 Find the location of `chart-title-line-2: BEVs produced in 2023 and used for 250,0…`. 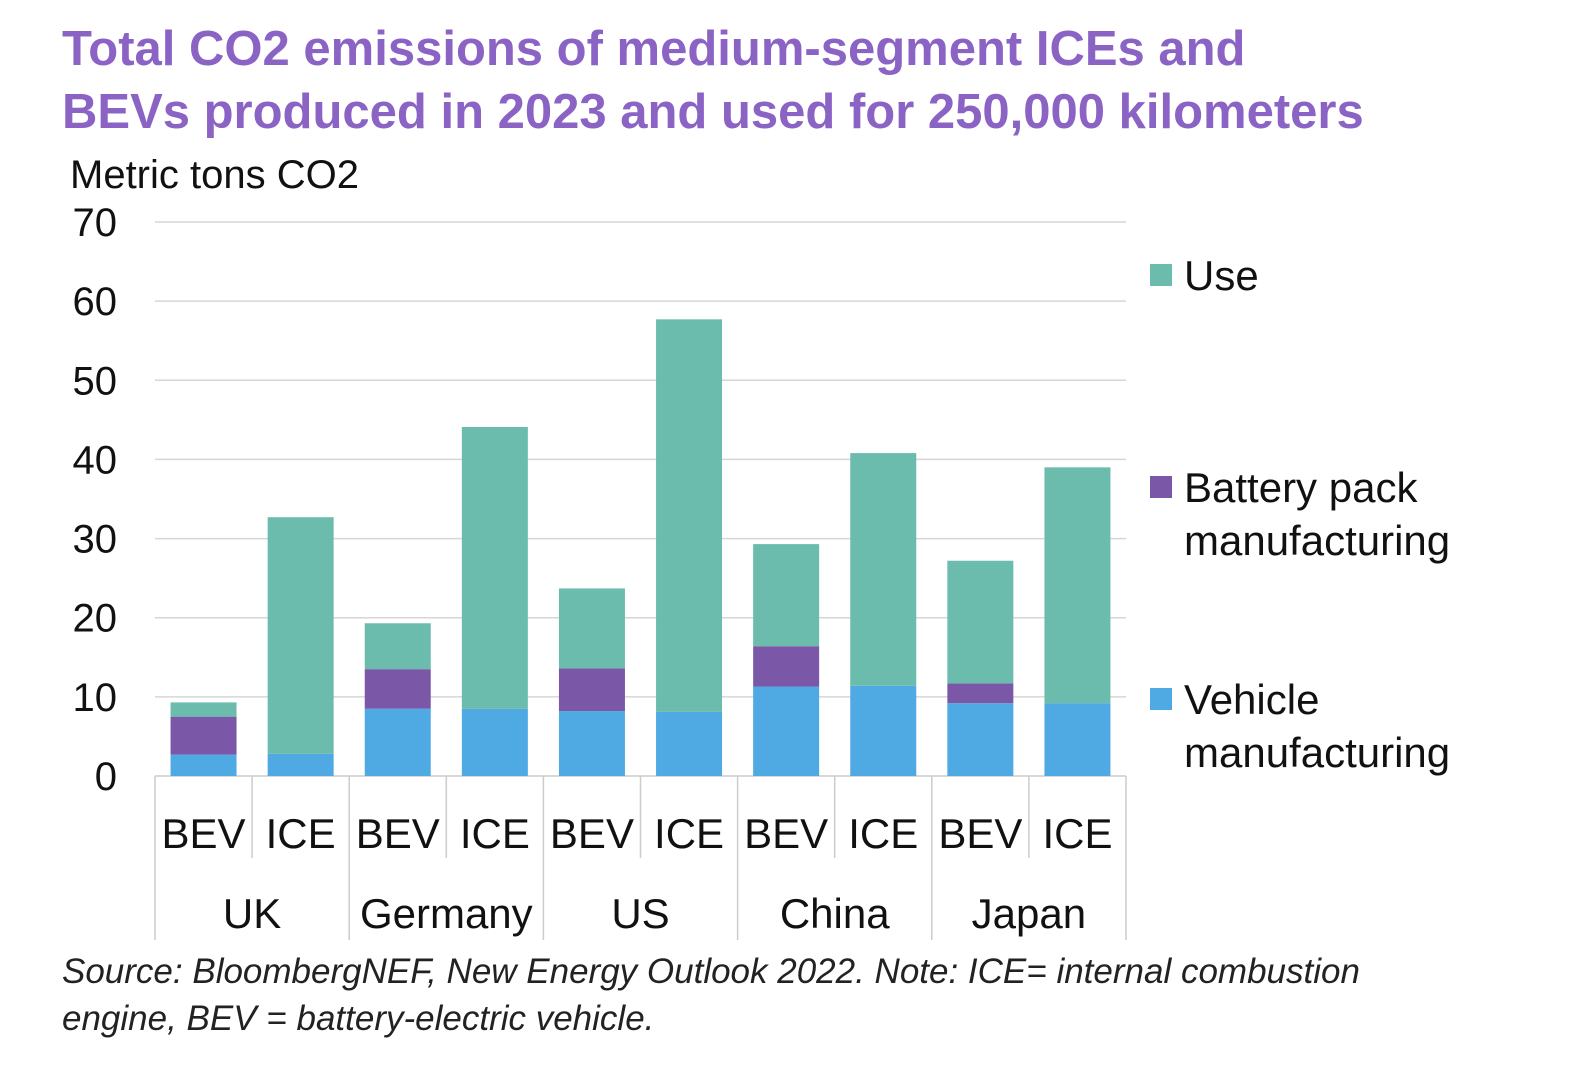

chart-title-line-2: BEVs produced in 2023 and used for 250,0… is located at coordinates (713, 112).